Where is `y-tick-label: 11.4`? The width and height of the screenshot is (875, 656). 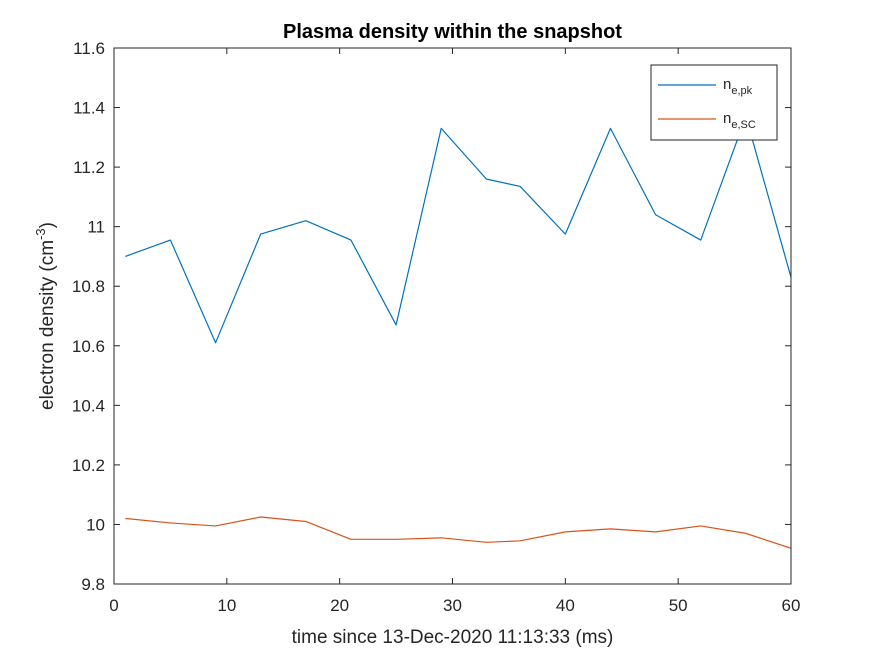 y-tick-label: 11.4 is located at coordinates (89, 108).